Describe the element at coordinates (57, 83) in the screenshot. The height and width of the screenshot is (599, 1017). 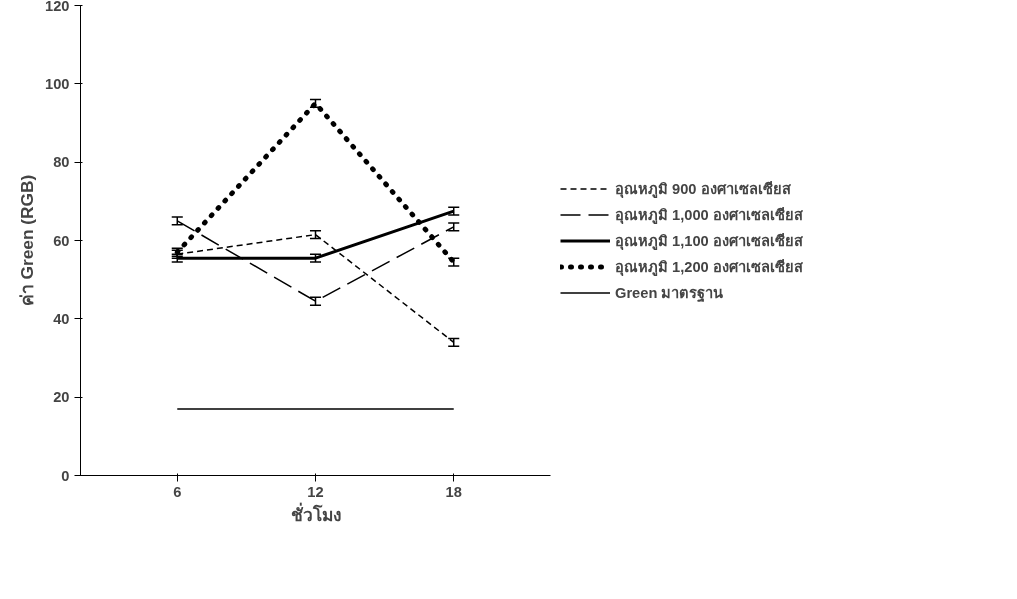
I see `y-tick-label: 100` at that location.